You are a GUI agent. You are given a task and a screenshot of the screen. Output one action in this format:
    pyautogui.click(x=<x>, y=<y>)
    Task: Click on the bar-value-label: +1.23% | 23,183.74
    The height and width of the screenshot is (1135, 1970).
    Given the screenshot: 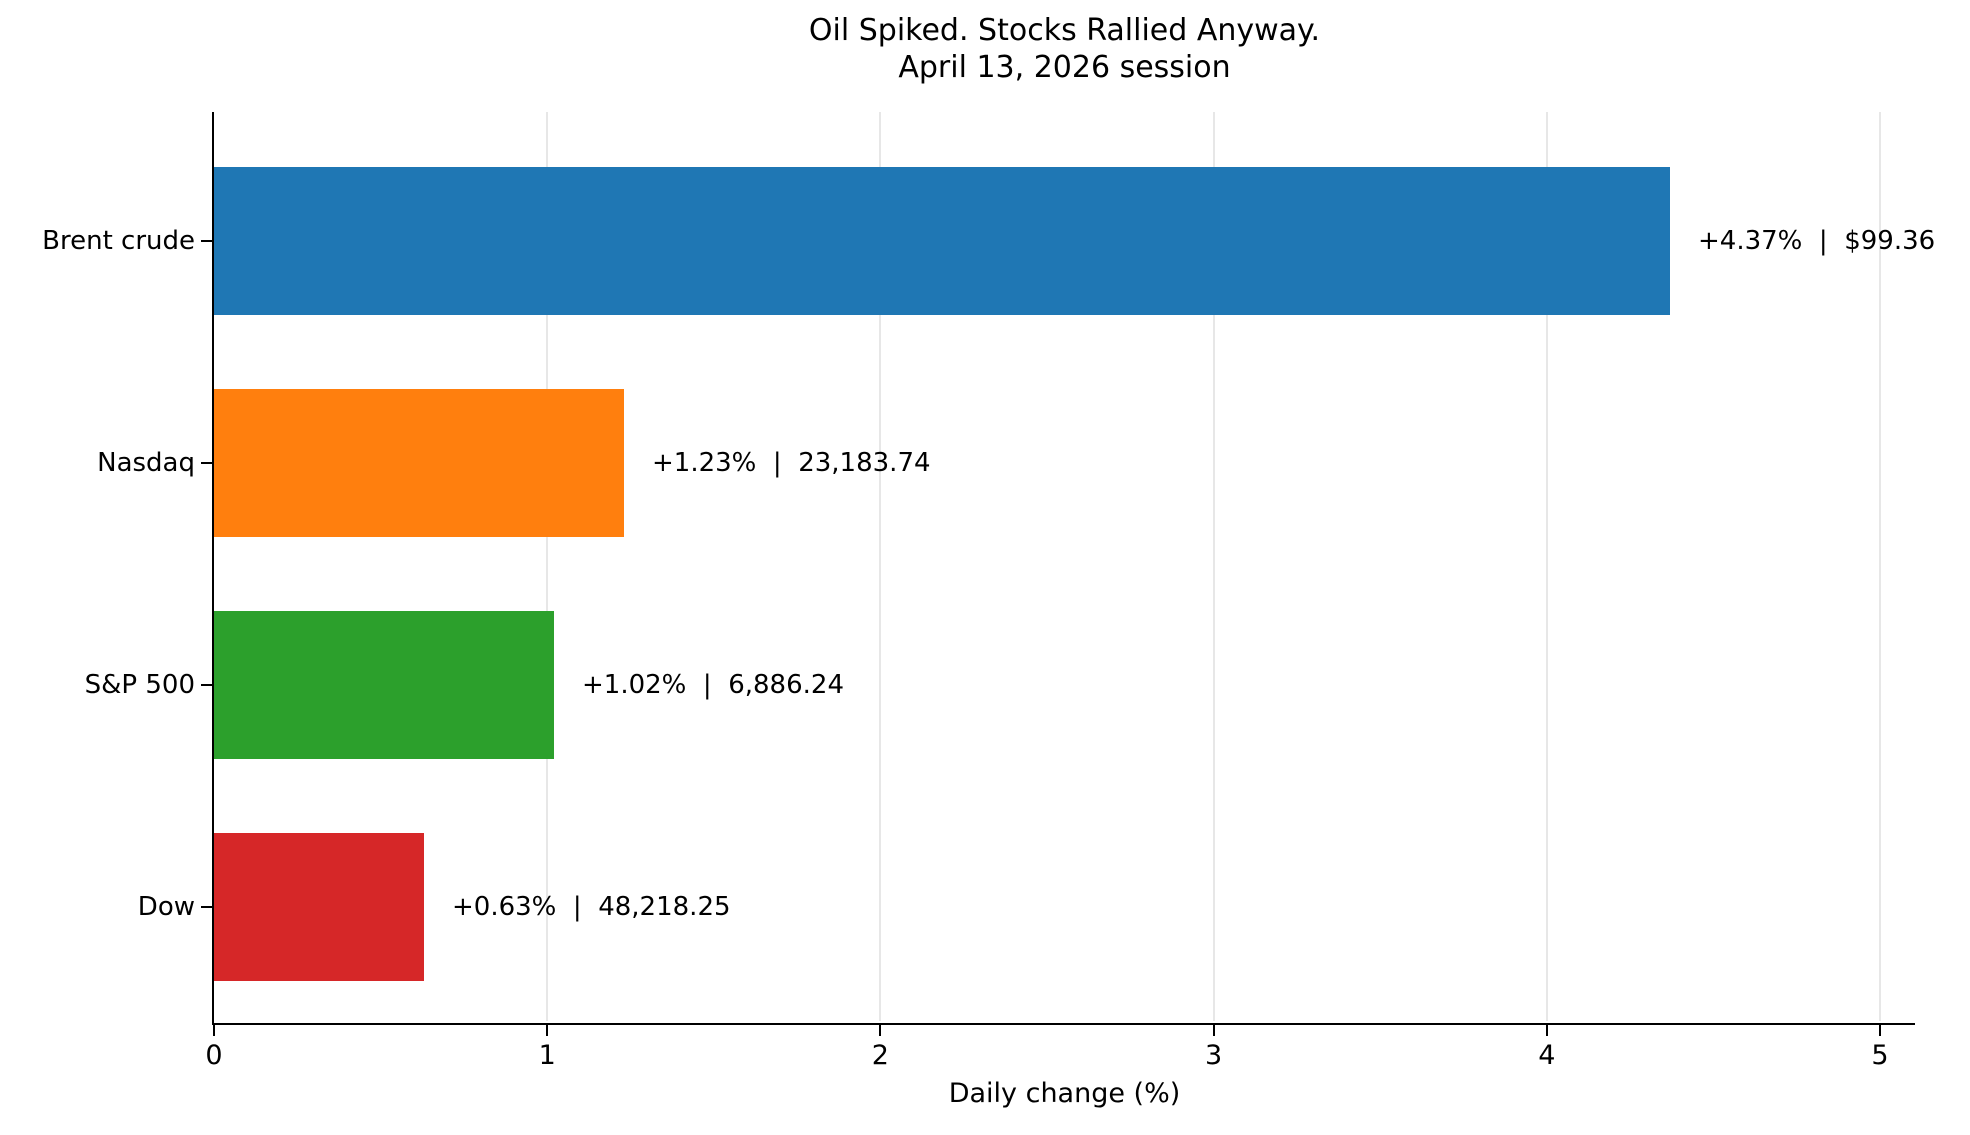 What is the action you would take?
    pyautogui.click(x=791, y=463)
    